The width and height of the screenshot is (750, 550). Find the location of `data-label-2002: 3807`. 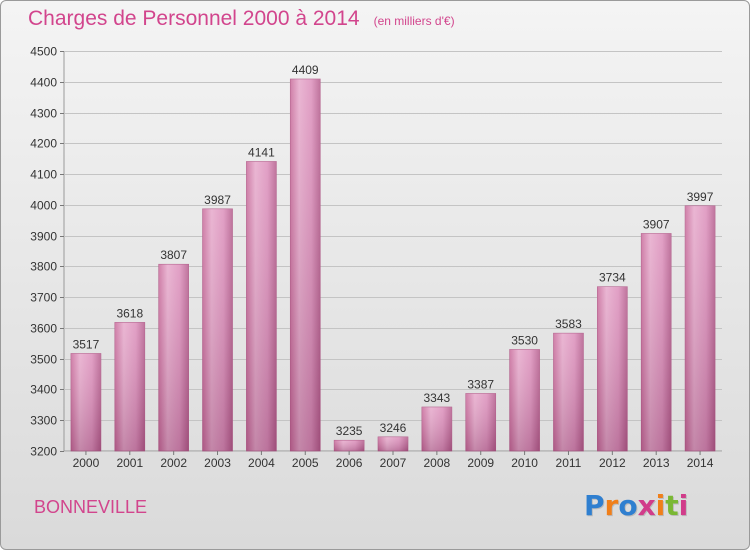

data-label-2002: 3807 is located at coordinates (173, 255).